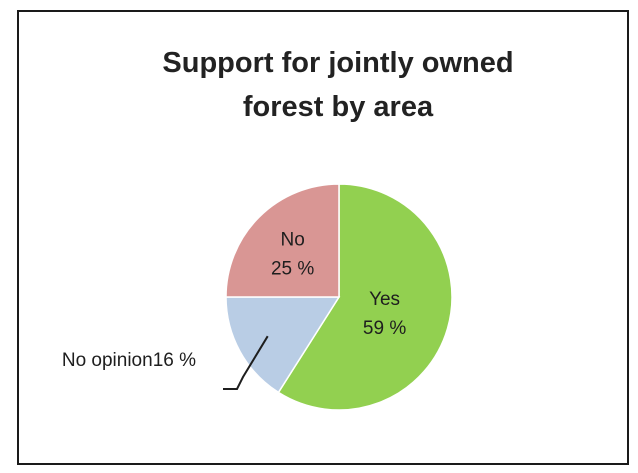 The image size is (638, 473). I want to click on chart-title-line-2: forest by area, so click(338, 107).